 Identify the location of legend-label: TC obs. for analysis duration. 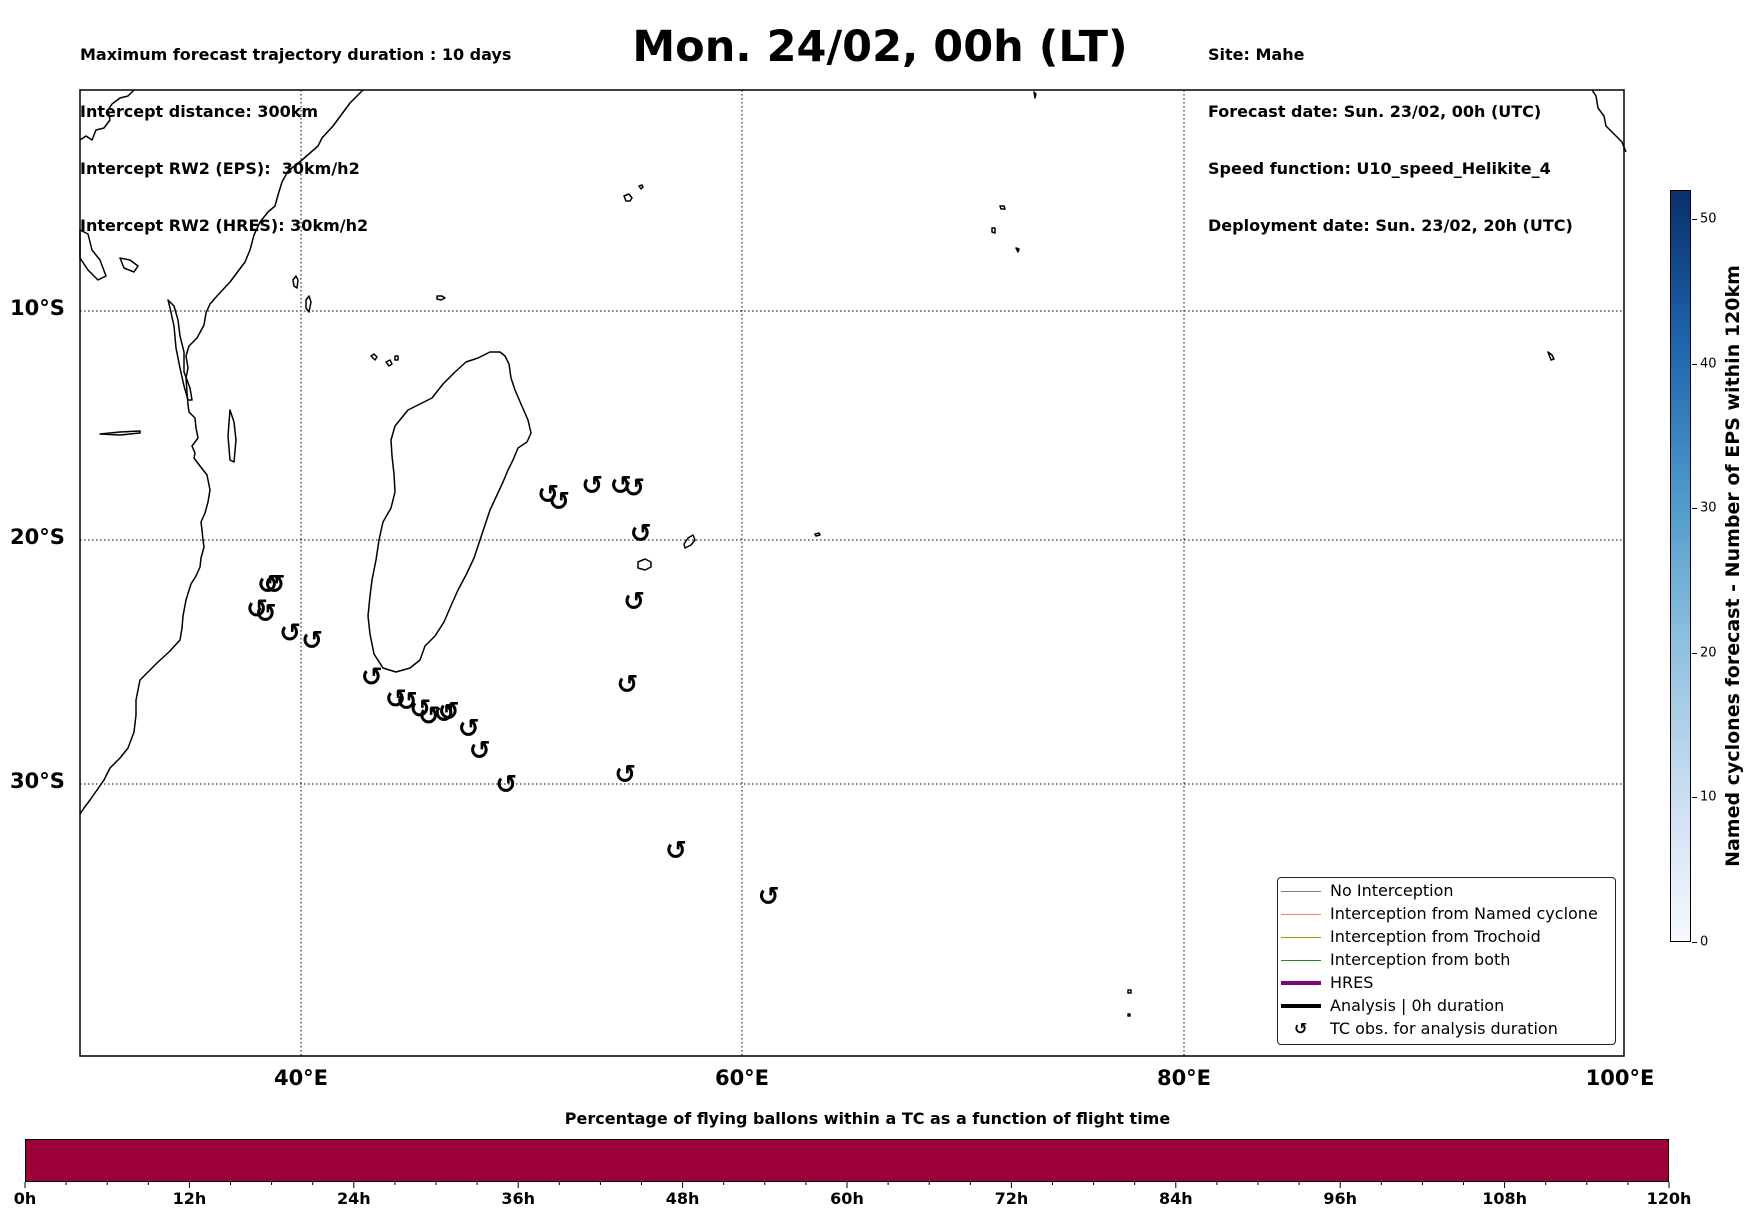
(1444, 1028).